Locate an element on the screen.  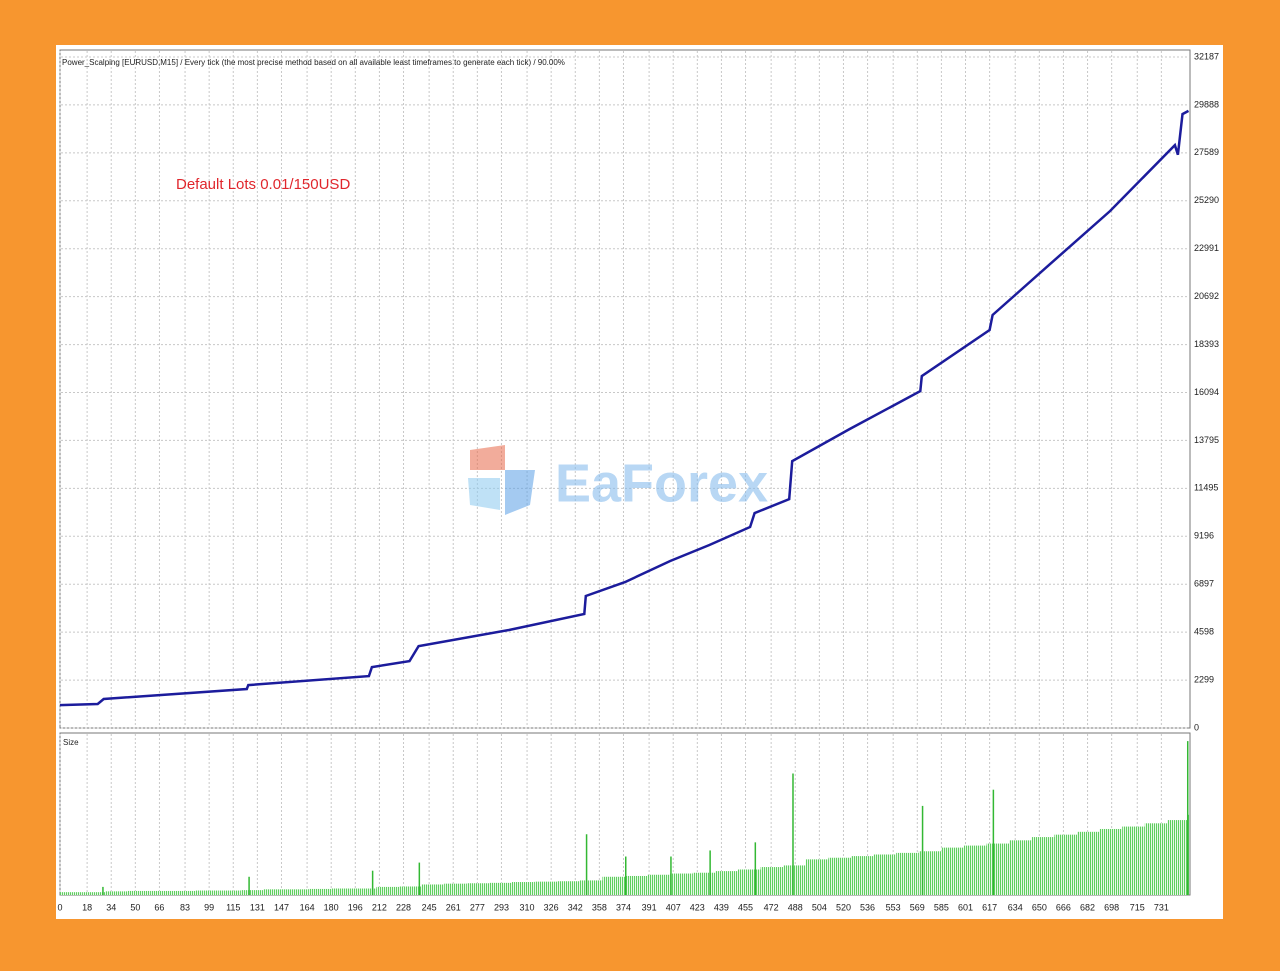
x-tick-label: 50 is located at coordinates (135, 907).